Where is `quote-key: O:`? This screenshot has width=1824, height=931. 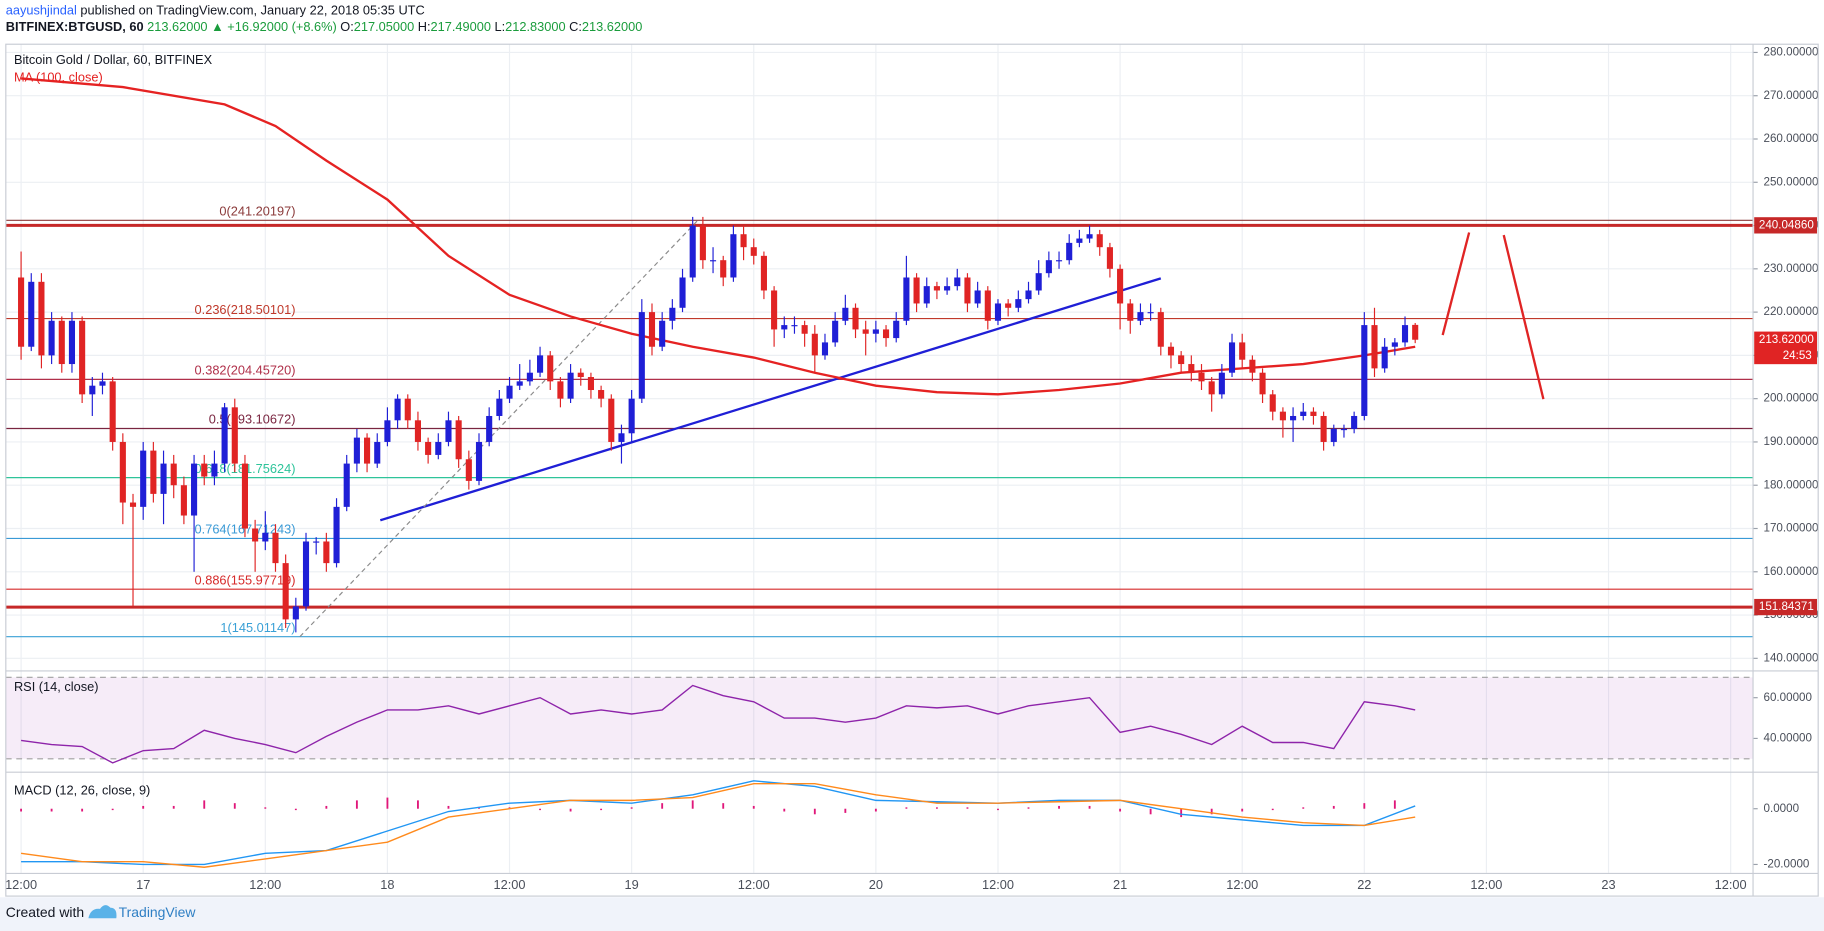 quote-key: O: is located at coordinates (346, 26).